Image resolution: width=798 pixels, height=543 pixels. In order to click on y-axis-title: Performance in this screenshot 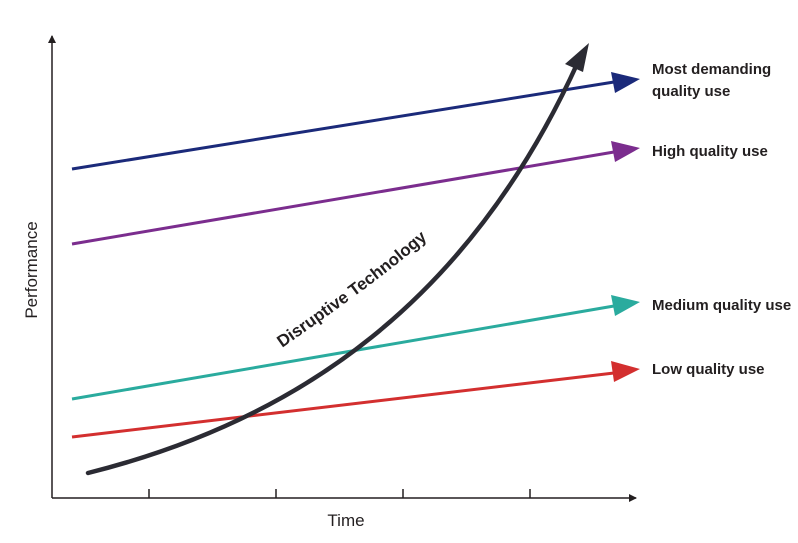, I will do `click(31, 269)`.